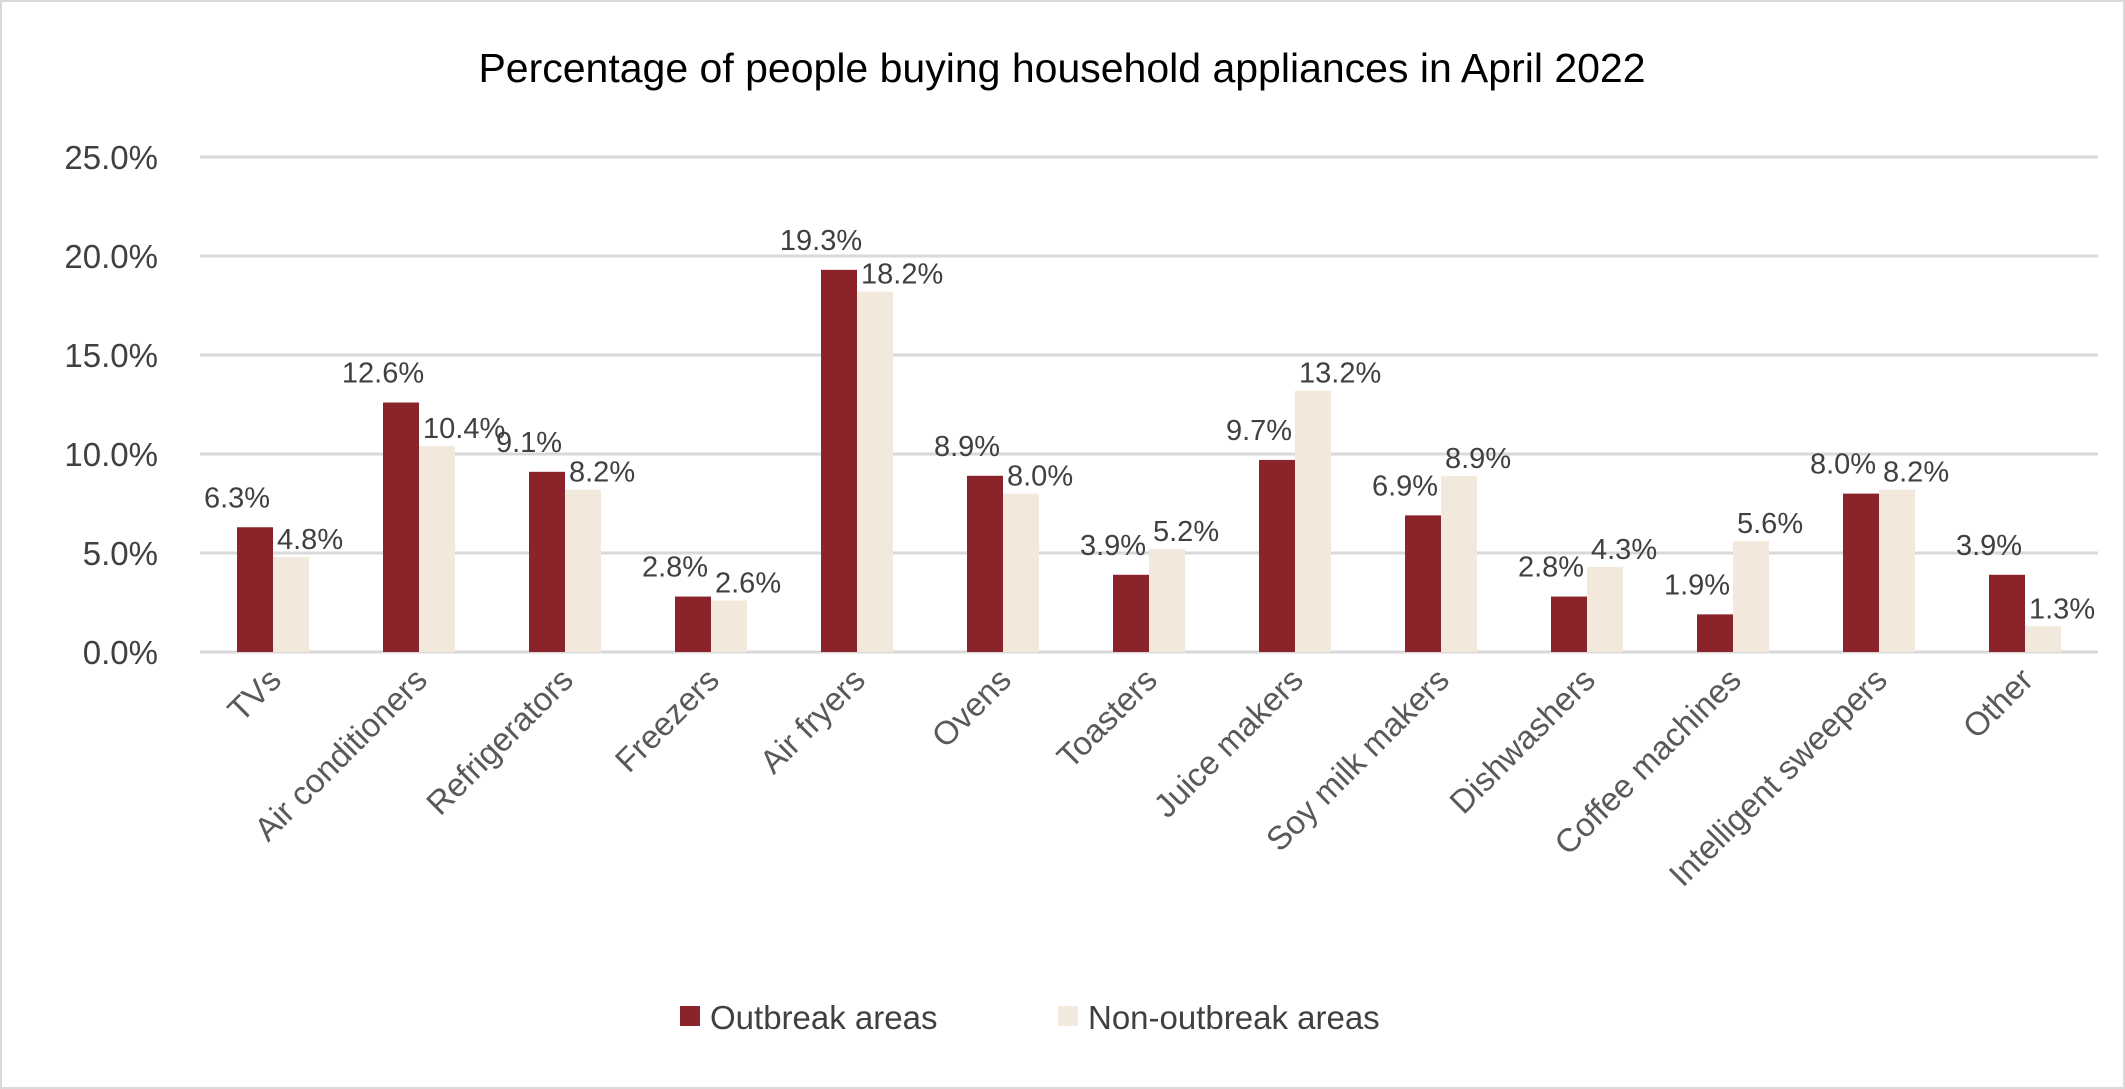 The image size is (2125, 1089). What do you see at coordinates (310, 540) in the screenshot?
I see `data-label: 4.8%` at bounding box center [310, 540].